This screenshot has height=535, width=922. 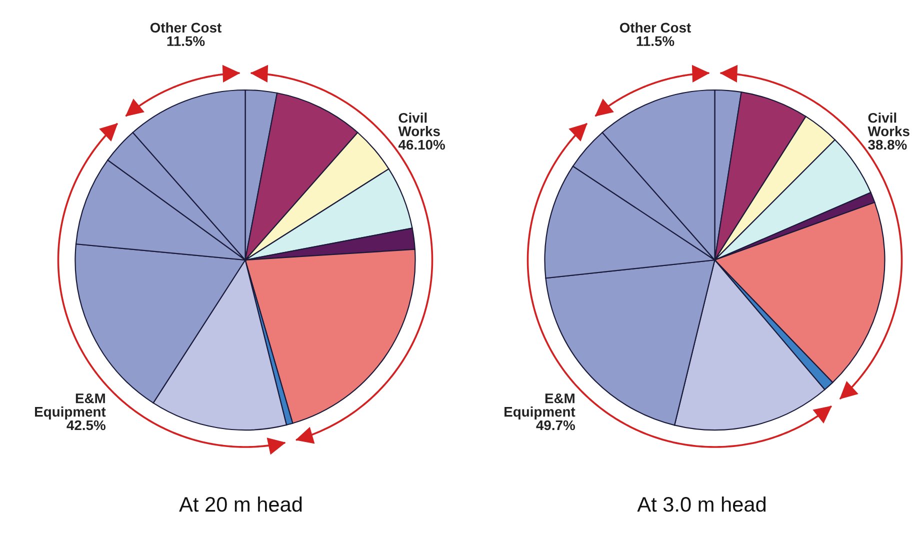 I want to click on text: At 20 m head, so click(x=240, y=504).